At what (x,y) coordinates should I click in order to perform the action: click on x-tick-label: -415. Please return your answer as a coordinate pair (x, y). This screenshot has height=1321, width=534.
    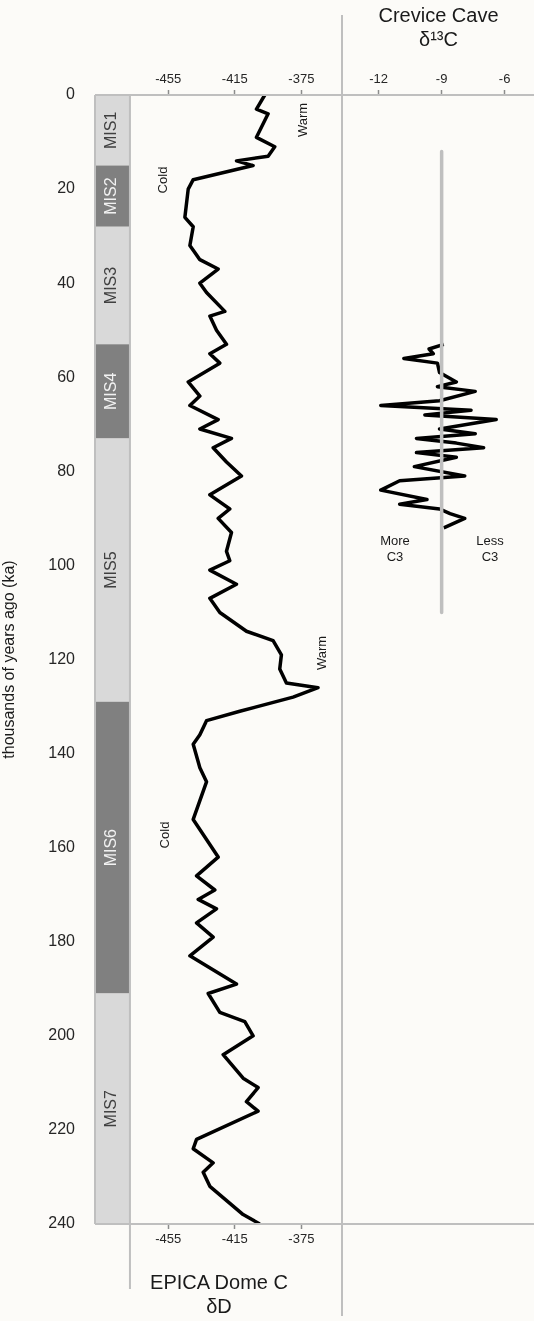
    Looking at the image, I should click on (234, 78).